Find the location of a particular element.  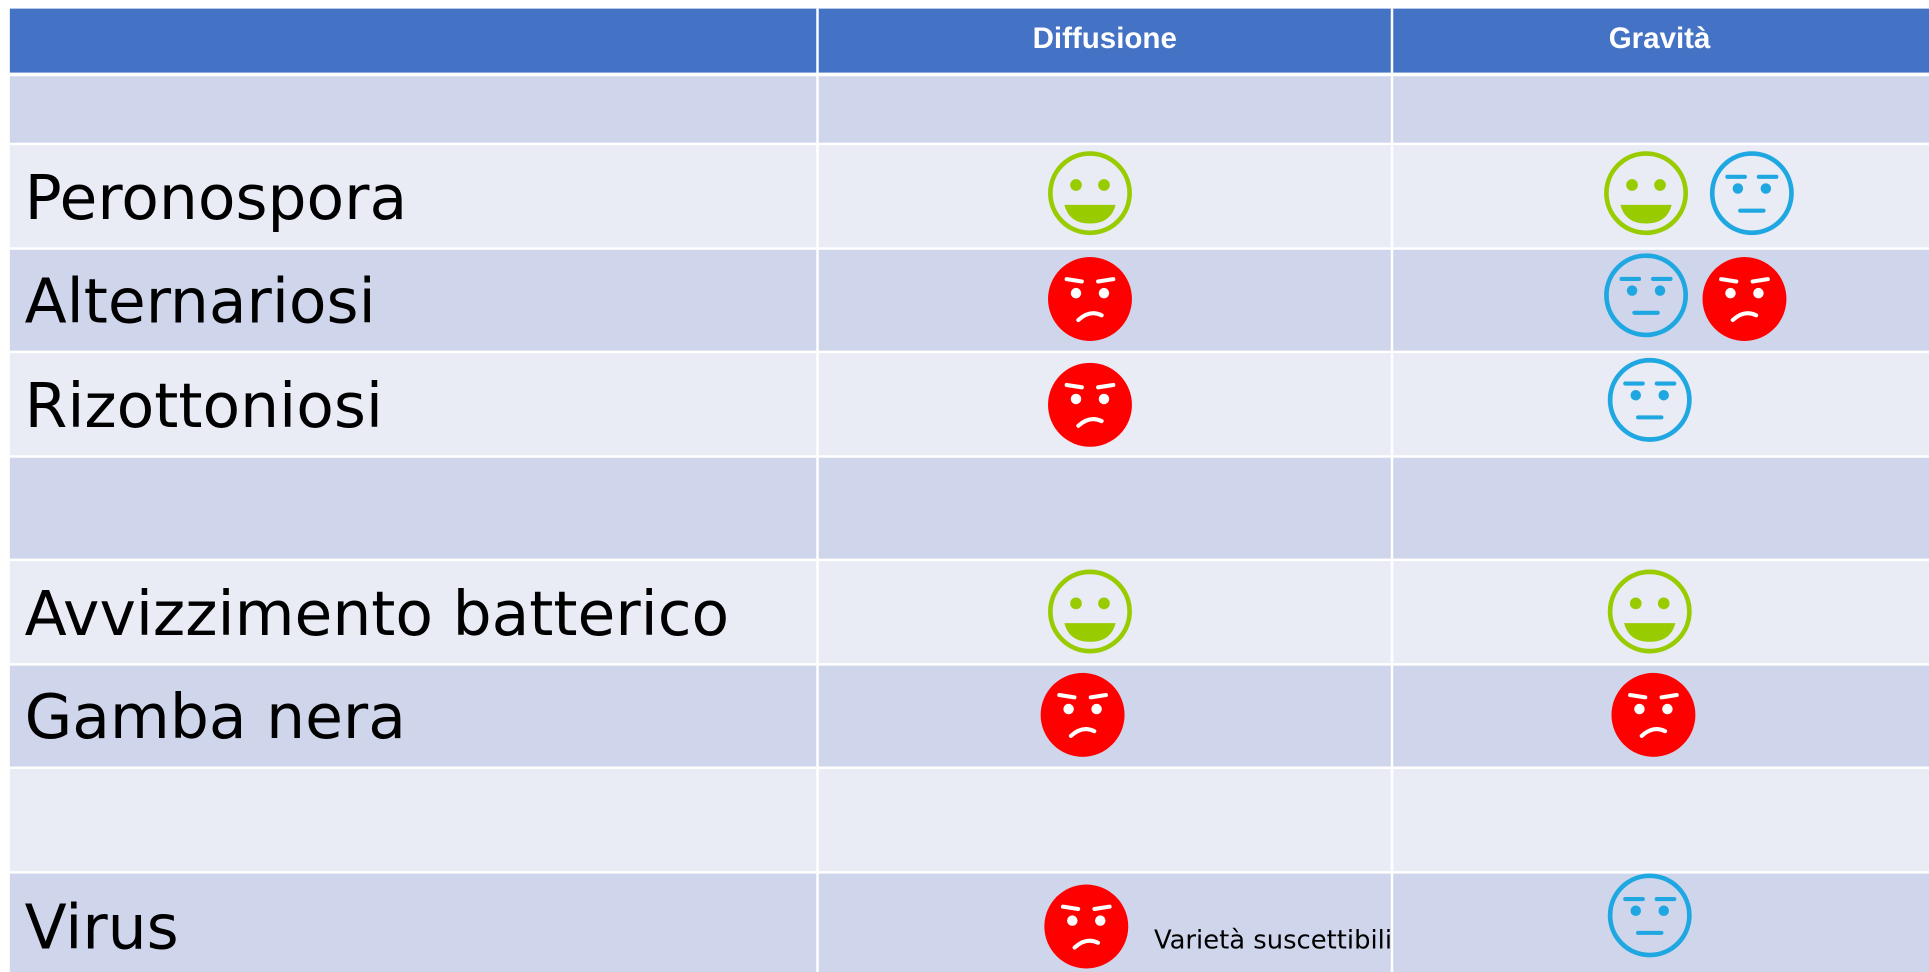

header-row is located at coordinates (969, 40).